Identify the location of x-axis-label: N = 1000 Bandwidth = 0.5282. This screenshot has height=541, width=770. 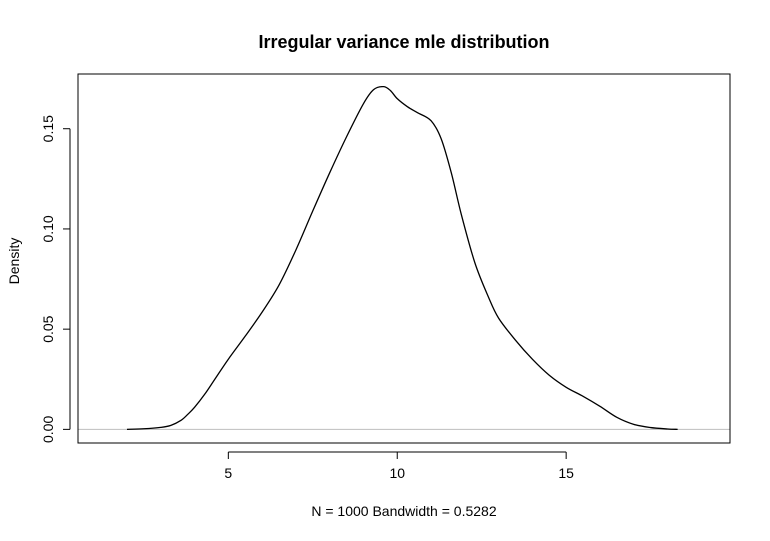
(403, 511).